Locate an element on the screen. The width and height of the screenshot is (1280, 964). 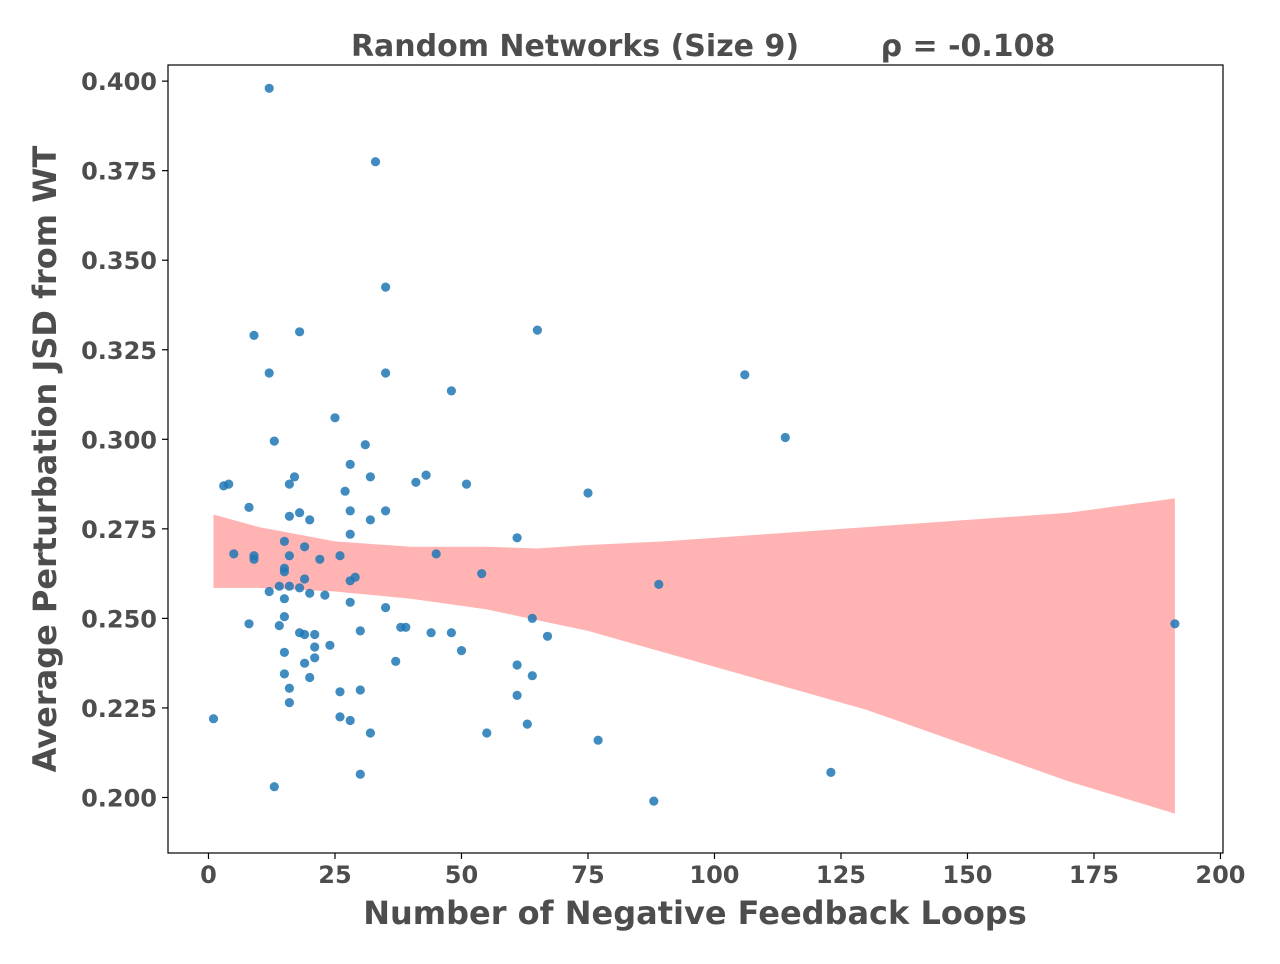
y-tick-label: 0.325 is located at coordinates (119, 351).